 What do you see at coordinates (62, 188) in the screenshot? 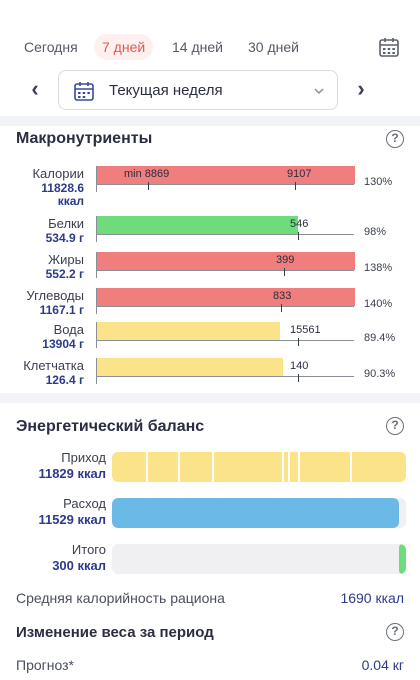
I see `macro-value: 11828.6` at bounding box center [62, 188].